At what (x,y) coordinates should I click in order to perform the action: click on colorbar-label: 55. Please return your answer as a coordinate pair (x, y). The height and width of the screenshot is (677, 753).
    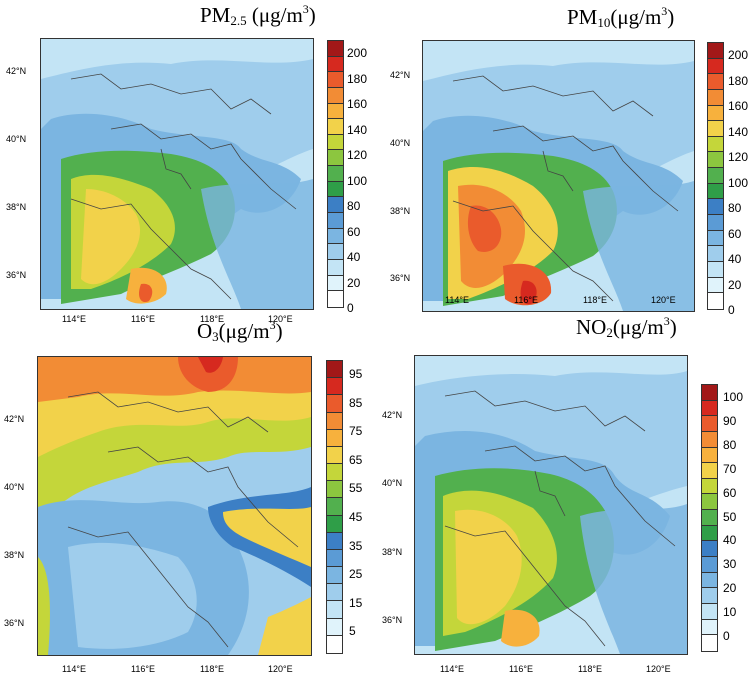
    Looking at the image, I should click on (356, 488).